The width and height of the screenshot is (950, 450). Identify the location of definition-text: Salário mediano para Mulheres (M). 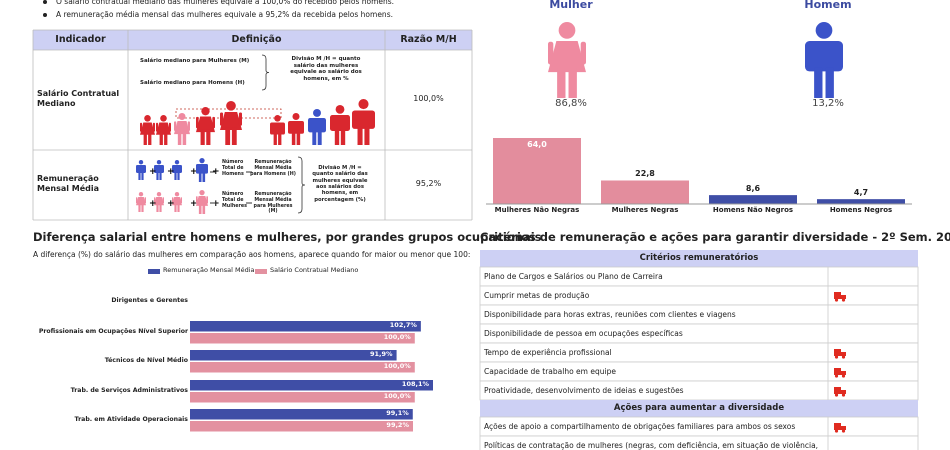
(195, 61).